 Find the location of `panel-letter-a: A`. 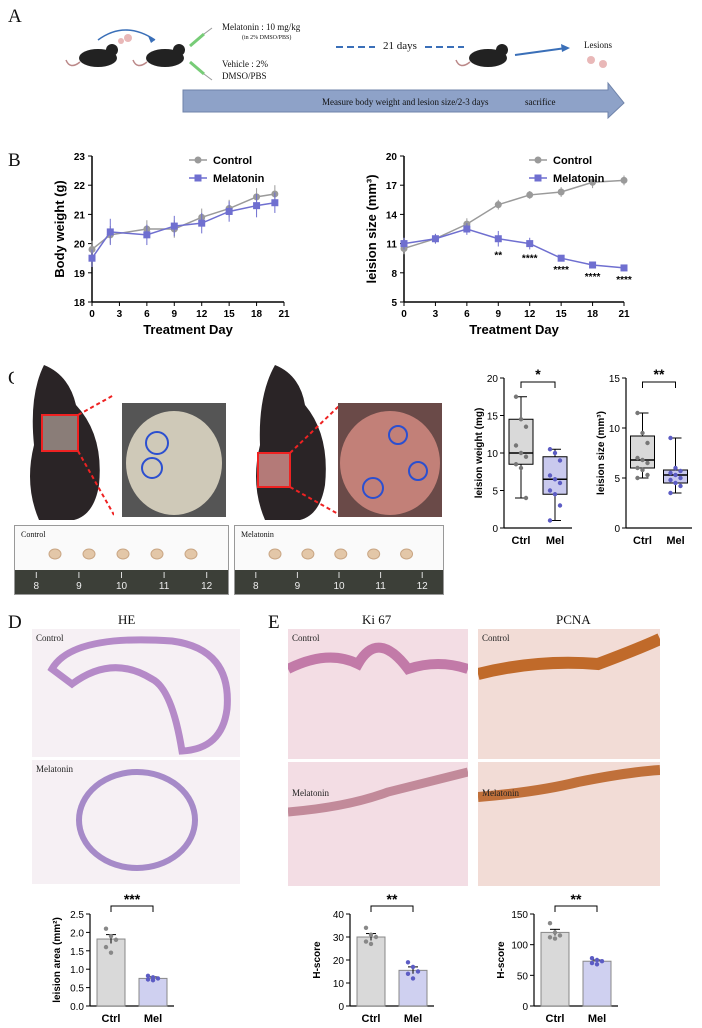

panel-letter-a: A is located at coordinates (15, 16).